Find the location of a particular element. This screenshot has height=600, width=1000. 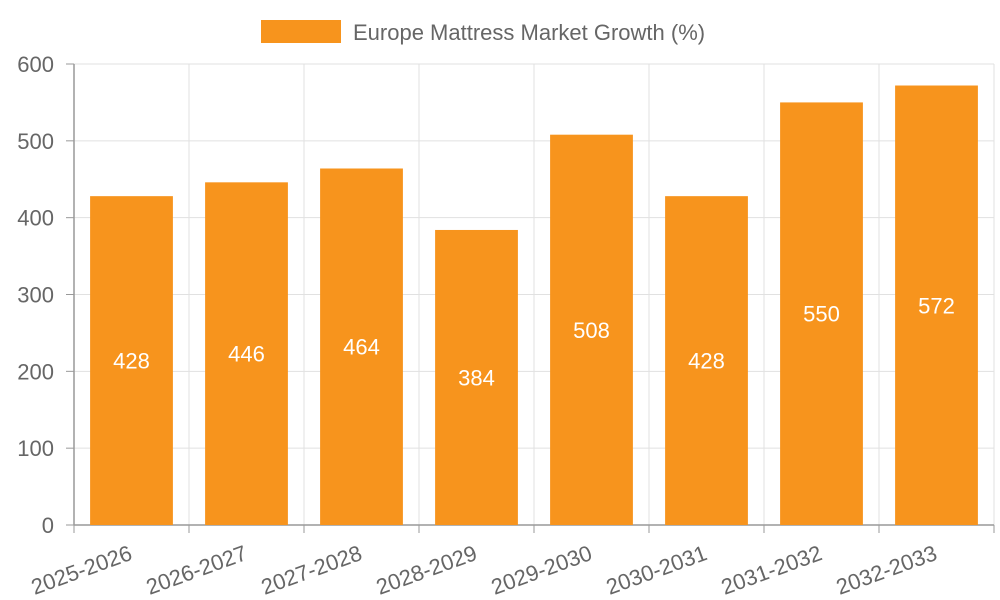

x-tick-label: 2028-2029 is located at coordinates (426, 569).